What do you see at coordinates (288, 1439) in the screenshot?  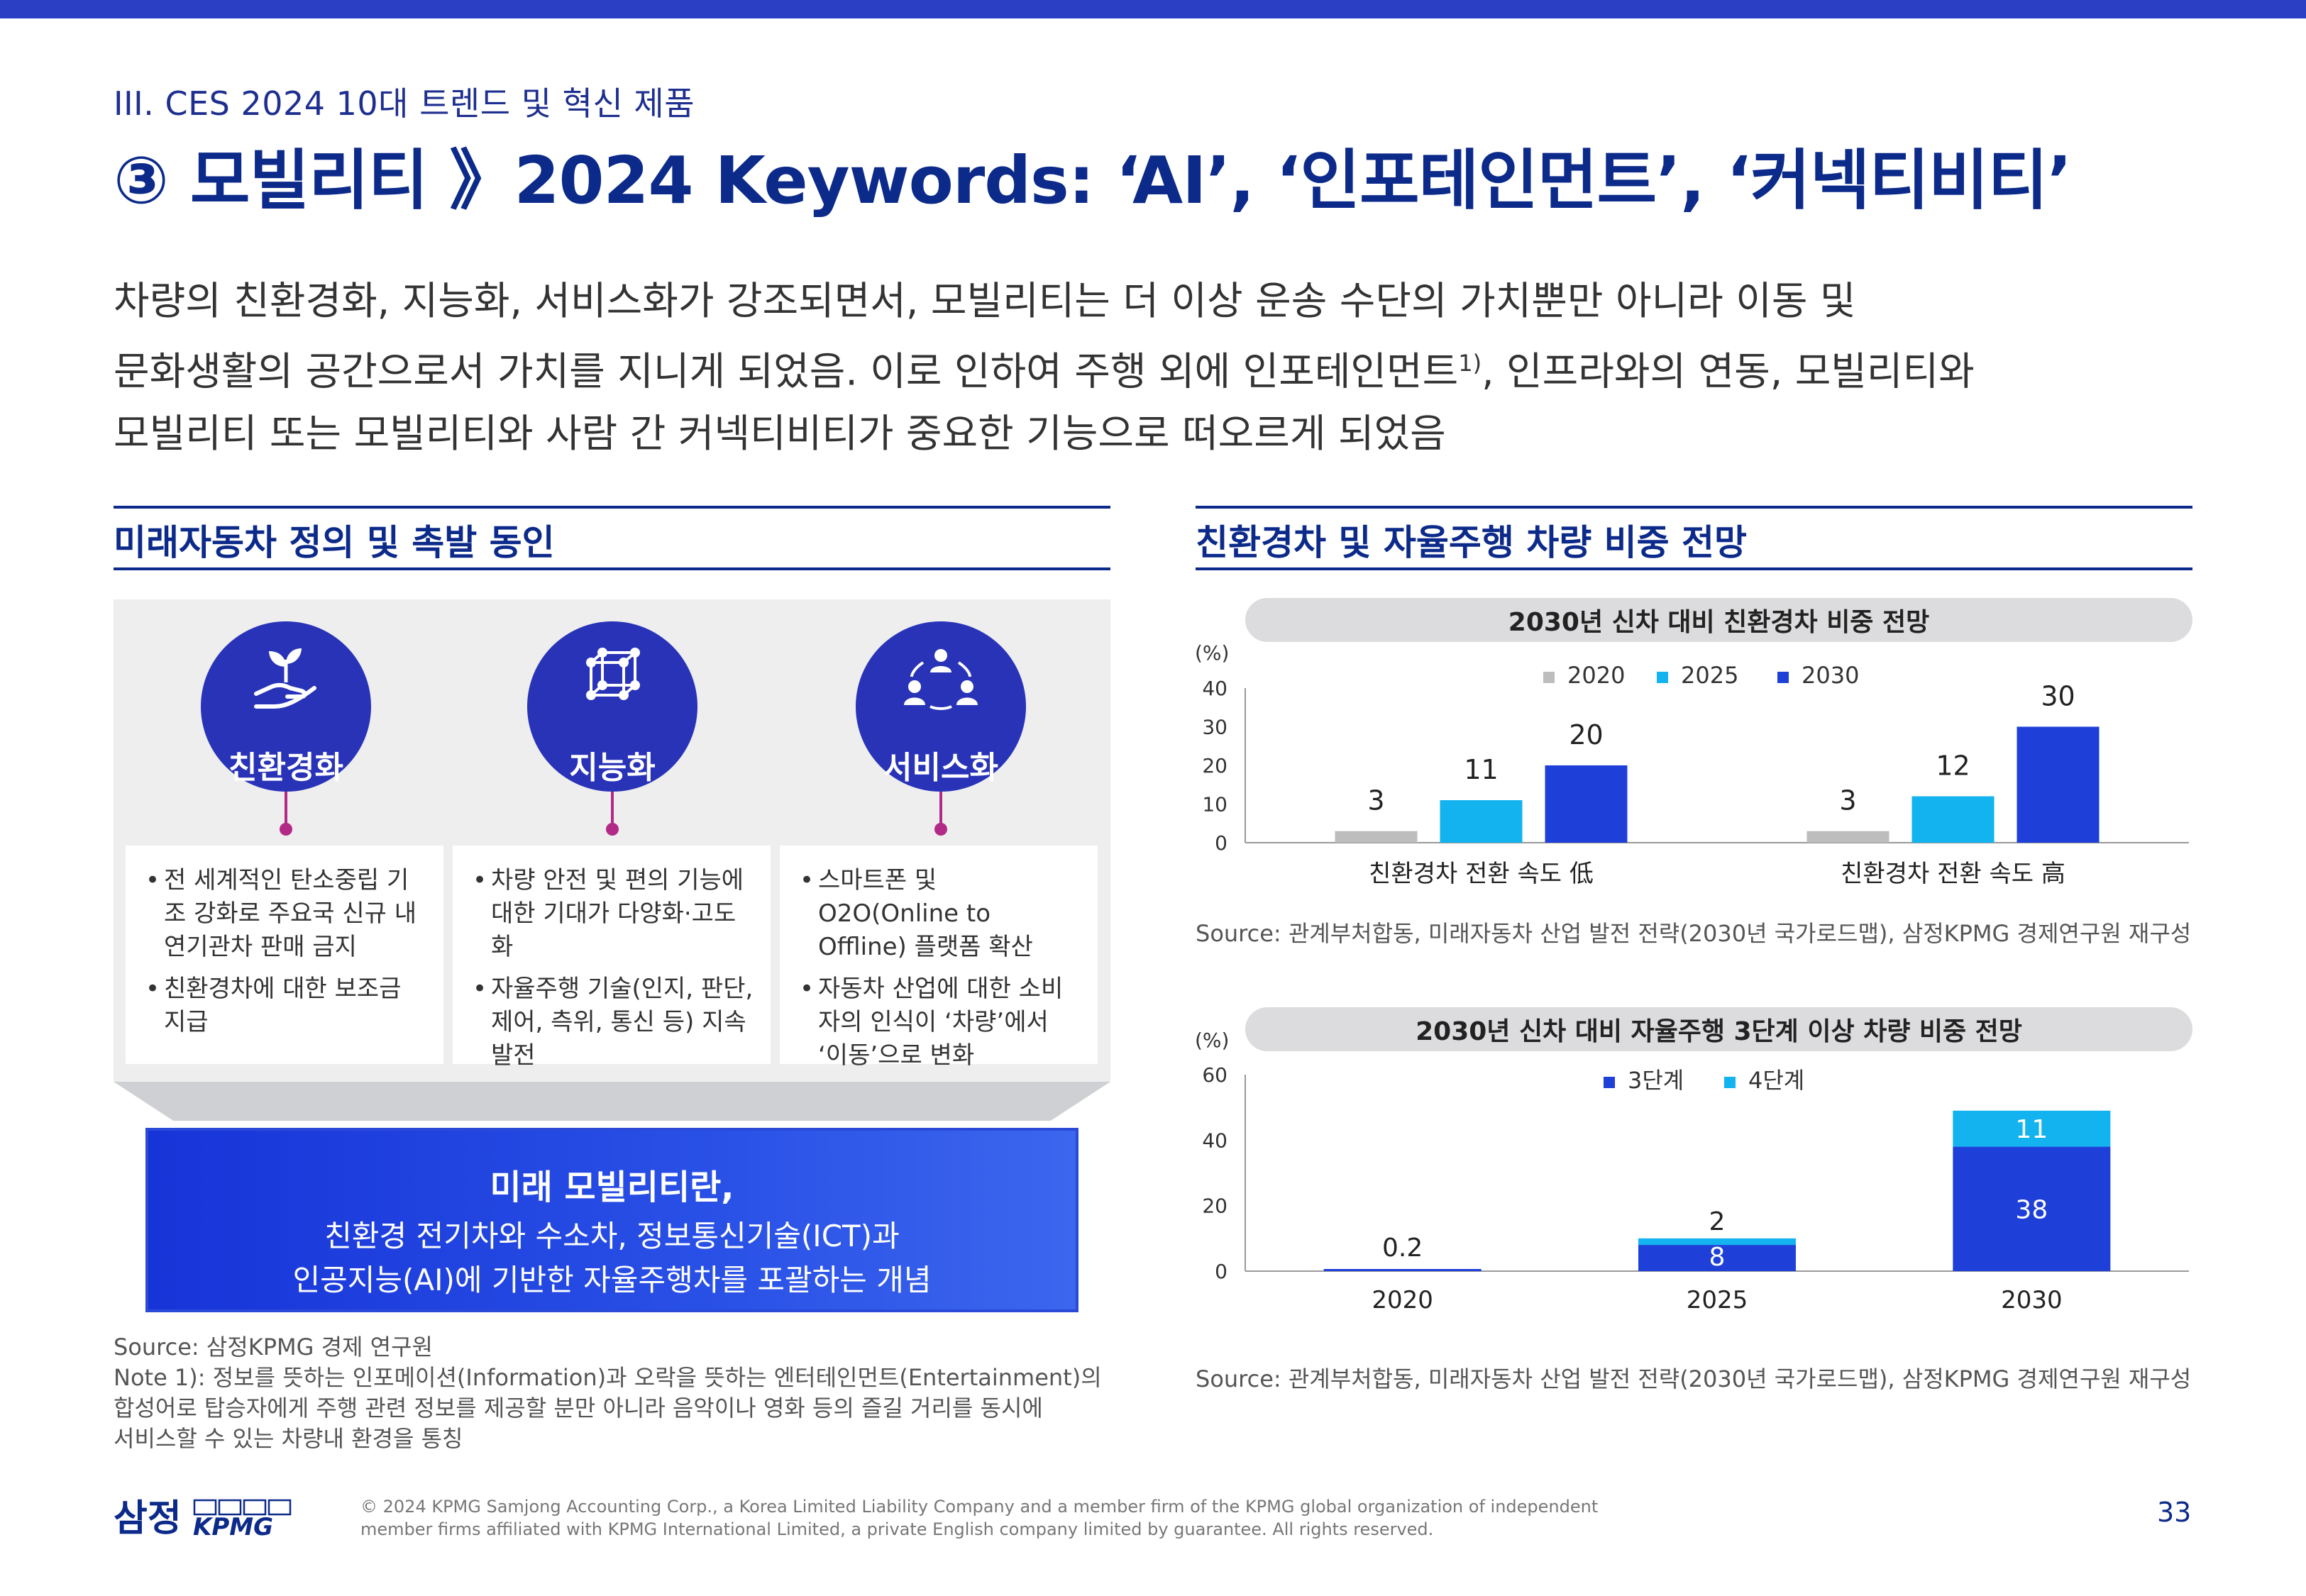 I see `note-line-3: 서비스할 수 있는 차량내 환경을 통칭` at bounding box center [288, 1439].